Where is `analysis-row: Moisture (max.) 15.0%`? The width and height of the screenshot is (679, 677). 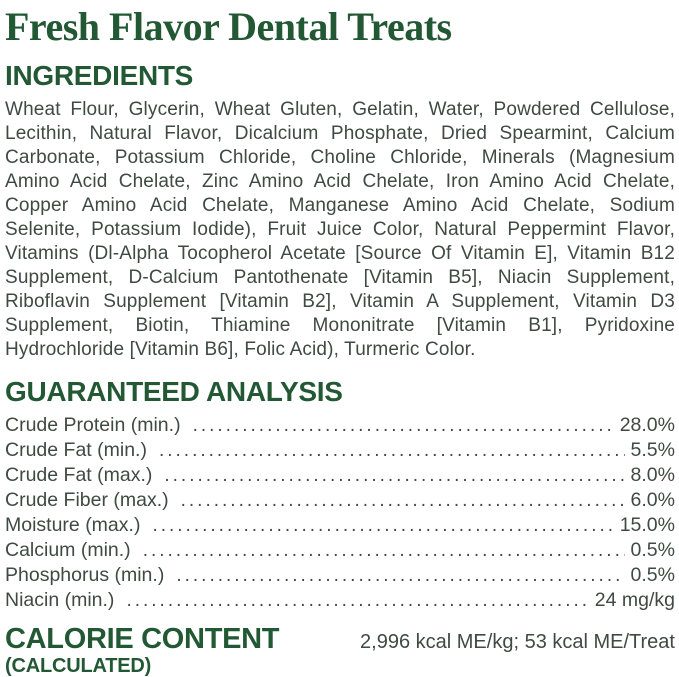
analysis-row: Moisture (max.) 15.0% is located at coordinates (340, 525).